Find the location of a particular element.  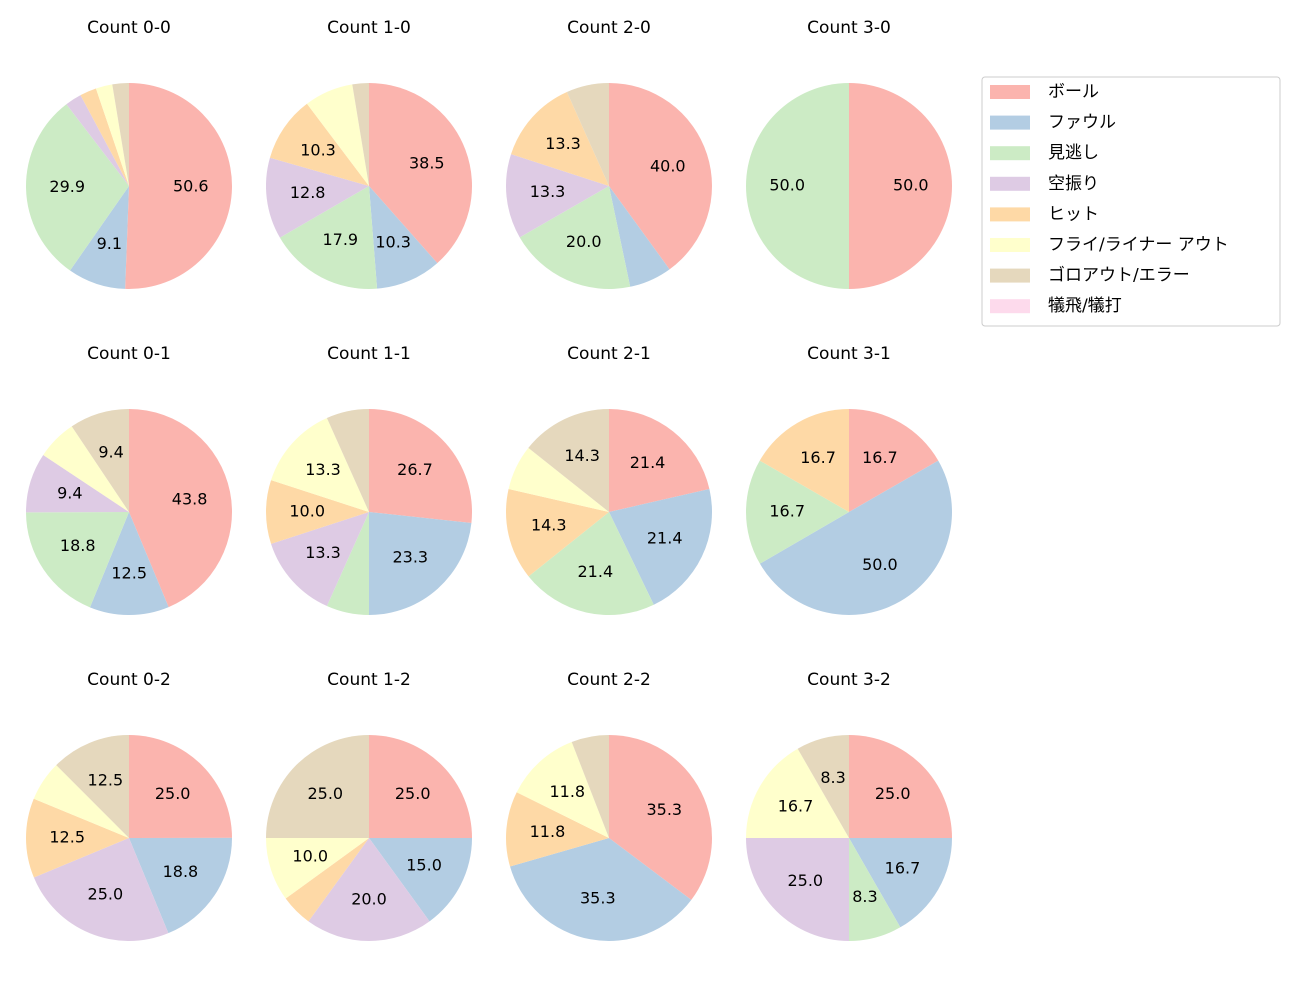

value-label: 10.3 is located at coordinates (318, 150).